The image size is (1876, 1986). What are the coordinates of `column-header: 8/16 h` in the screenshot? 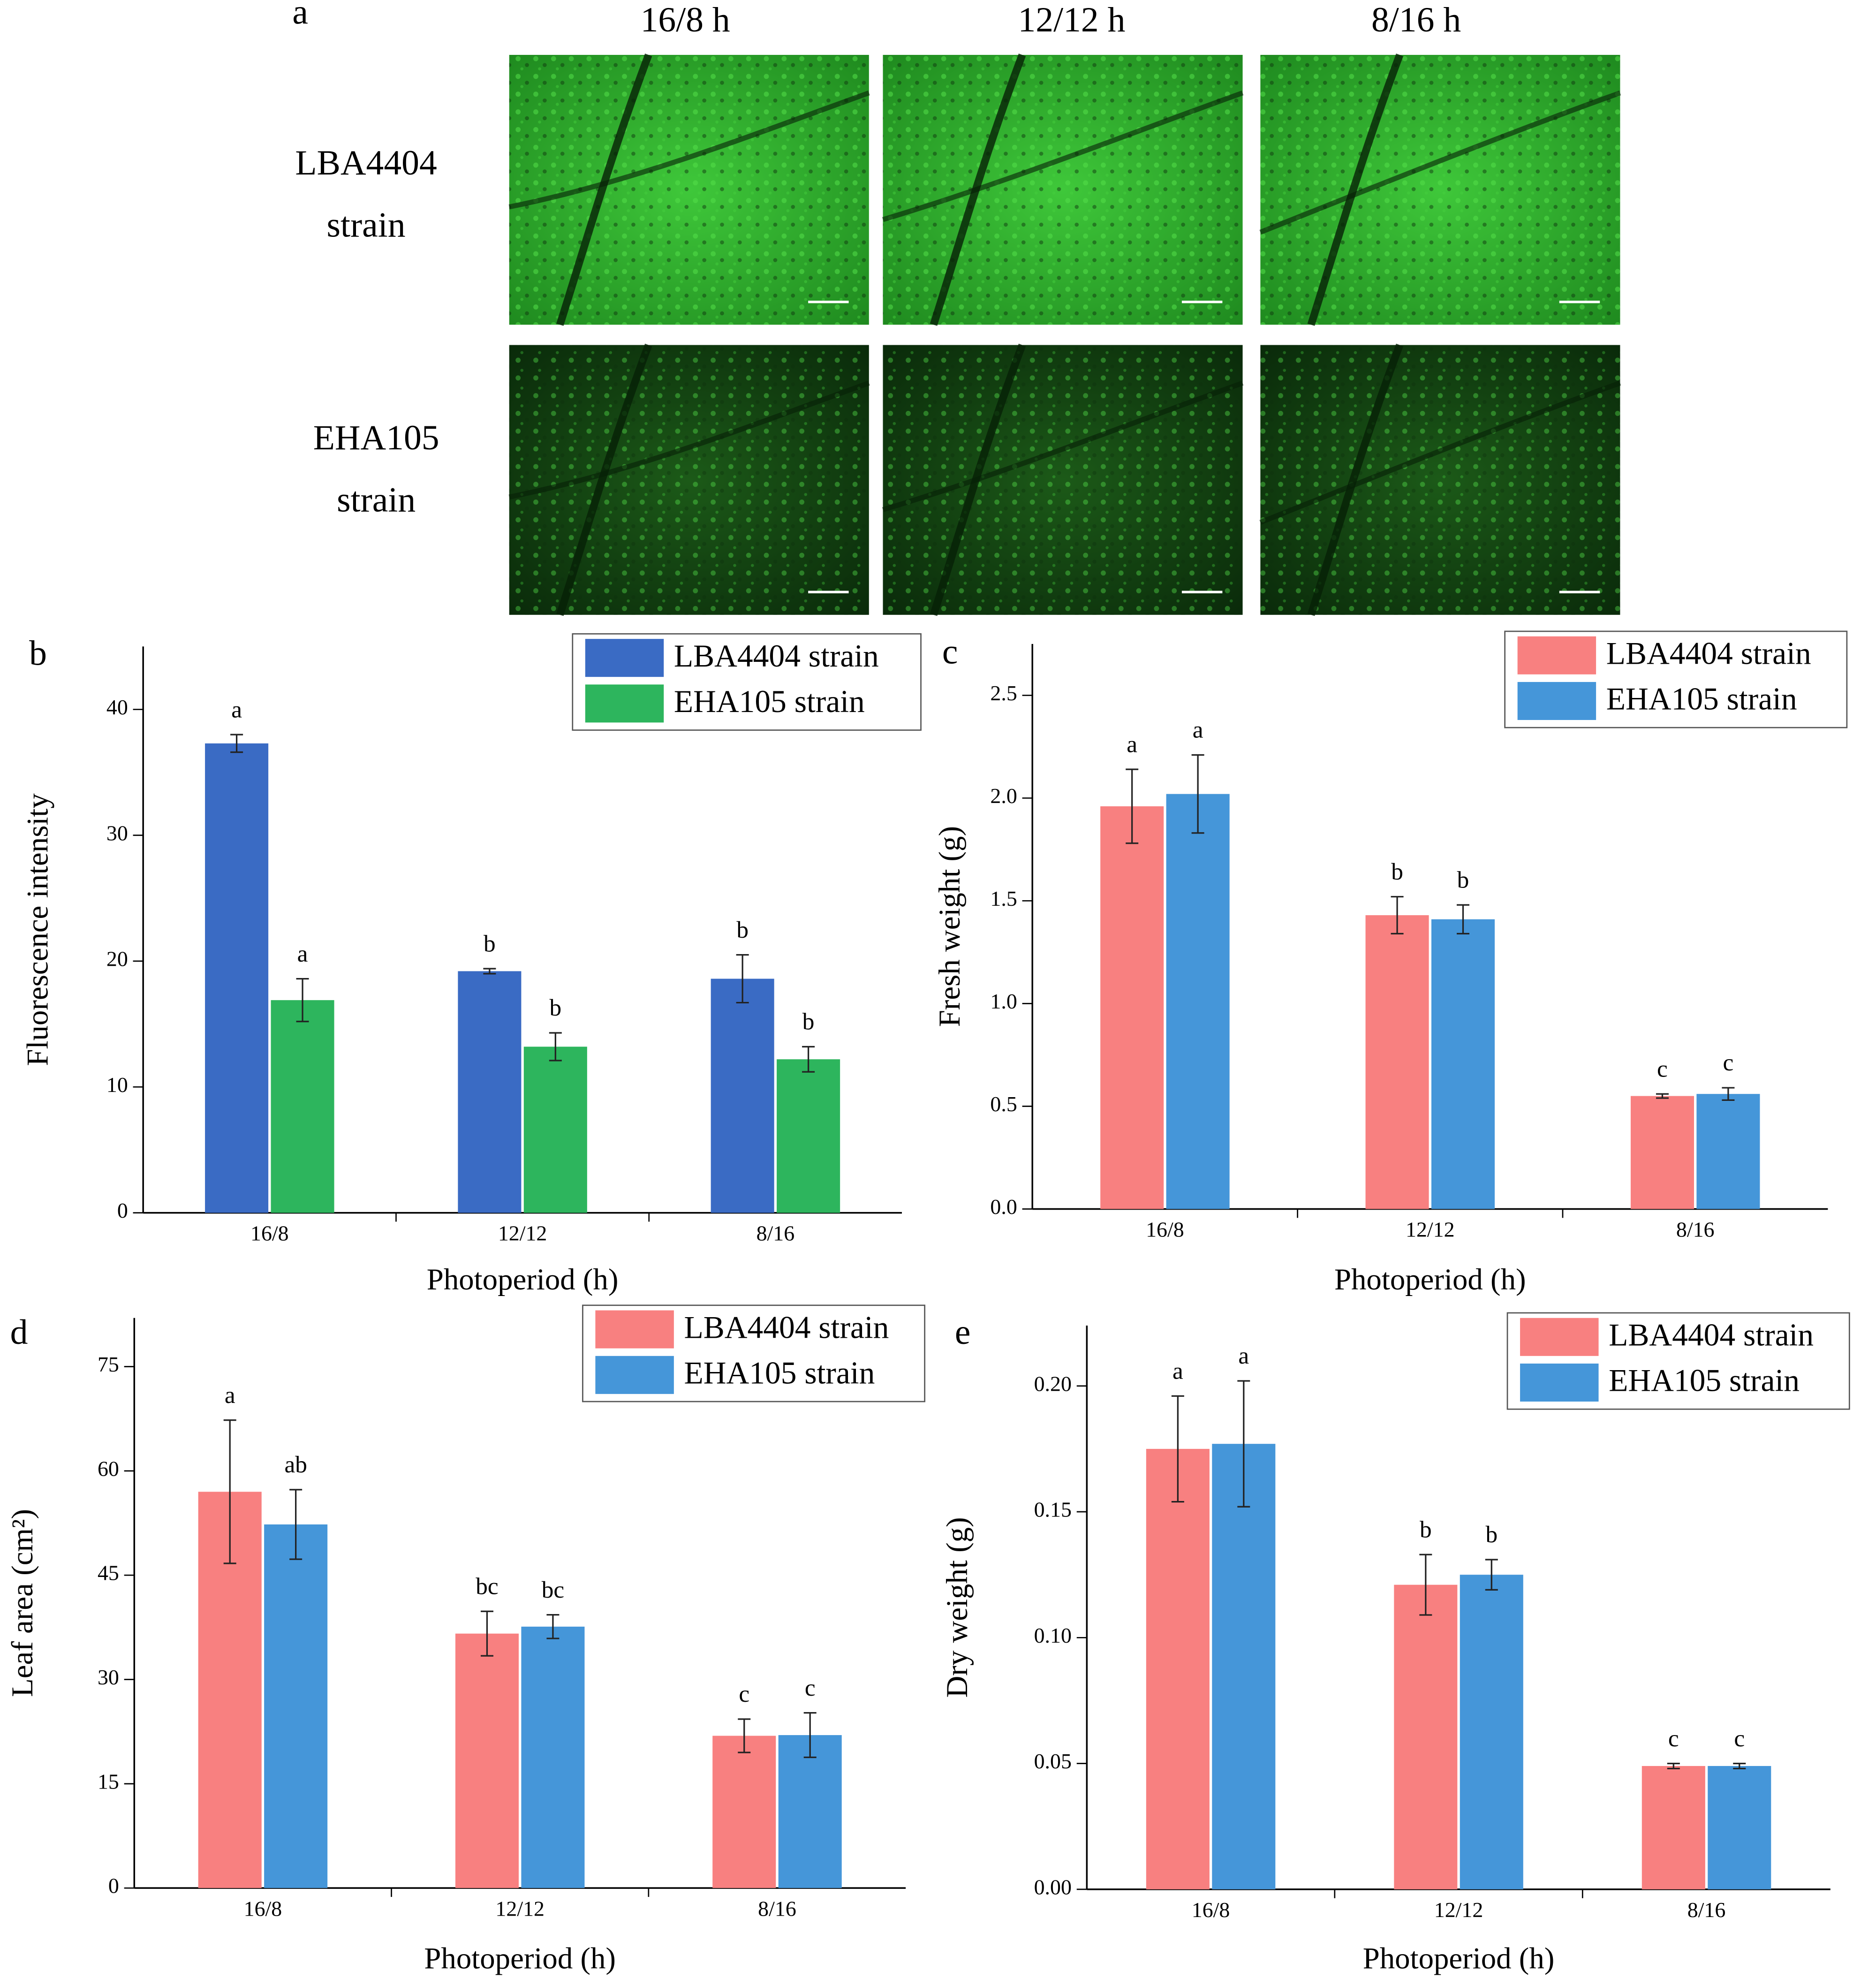 It's located at (1416, 20).